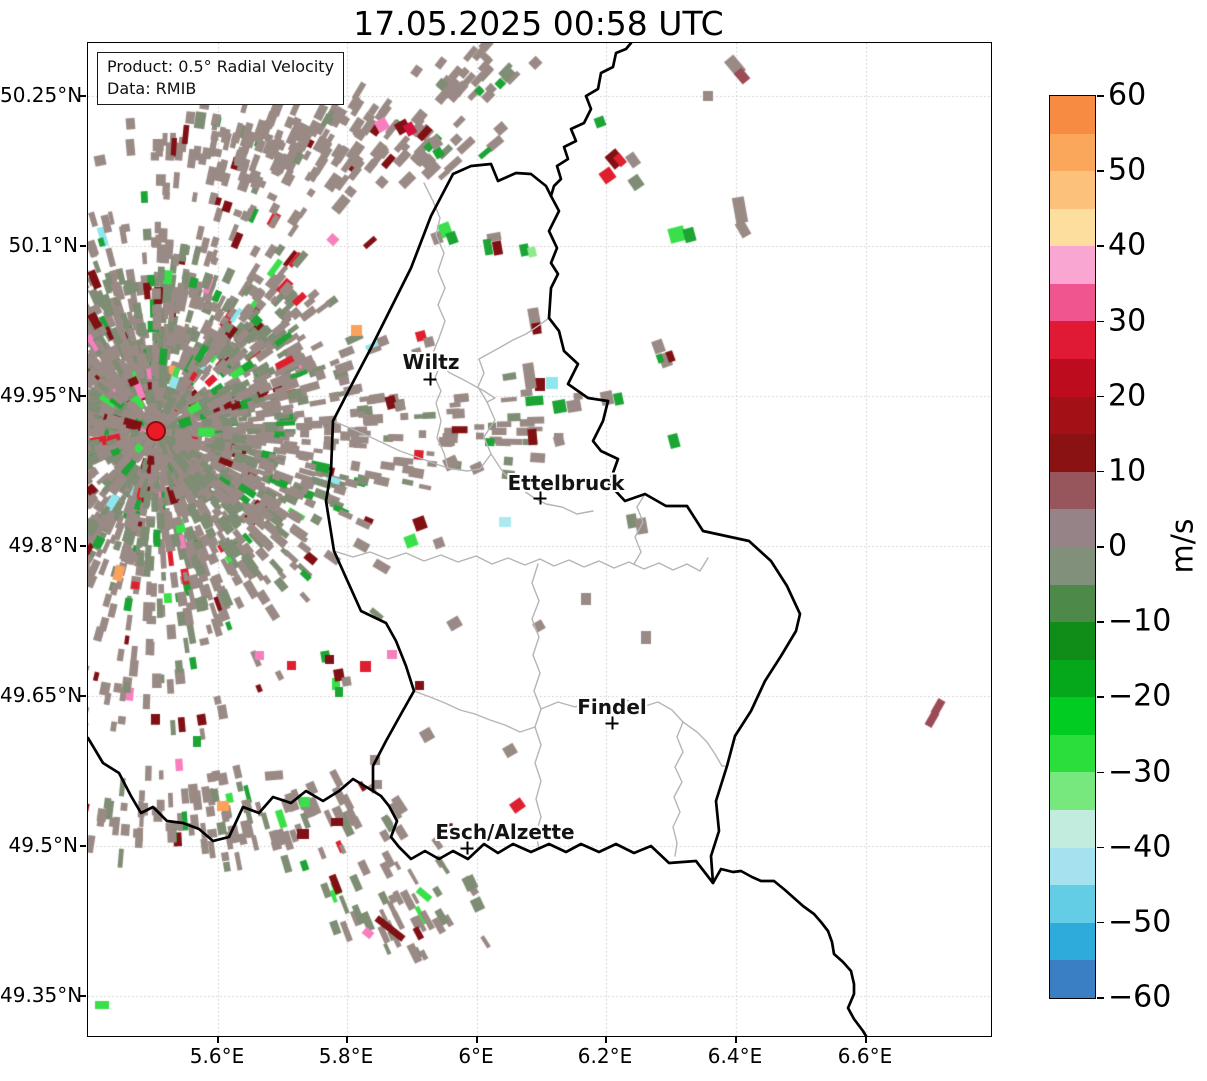 Image resolution: width=1207 pixels, height=1081 pixels. Describe the element at coordinates (735, 1056) in the screenshot. I see `lon-tick-label: 6.4°E` at that location.